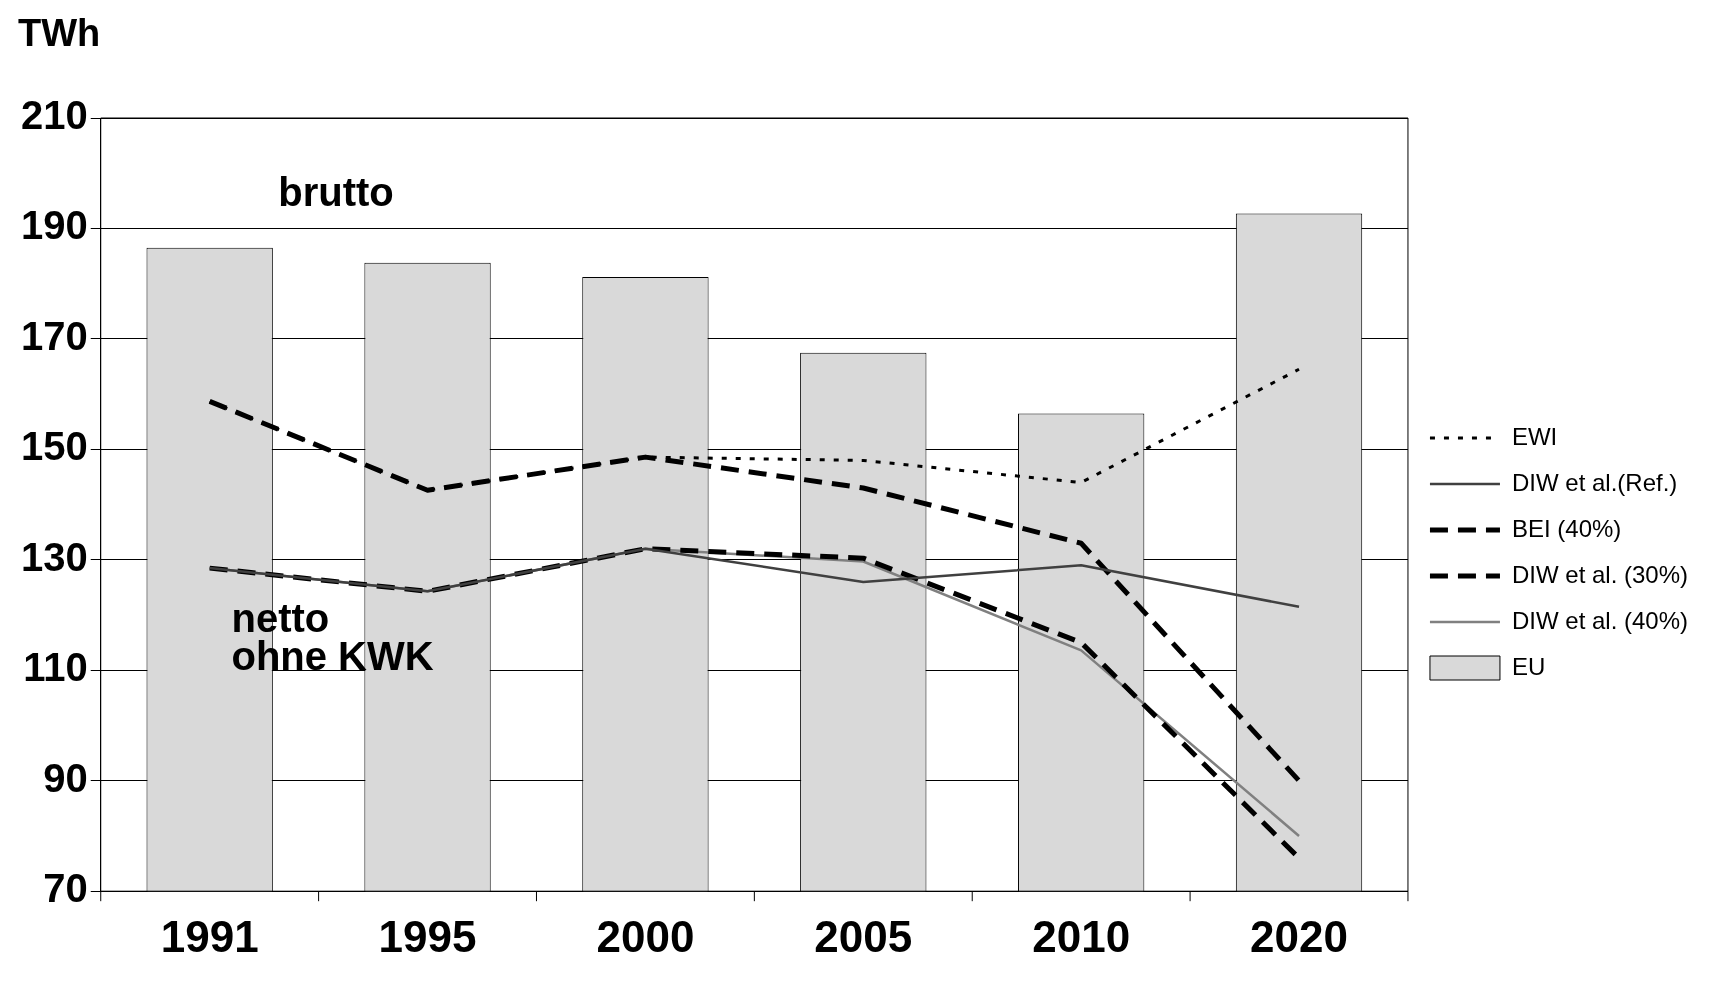  I want to click on y-tick-label: 90, so click(65, 777).